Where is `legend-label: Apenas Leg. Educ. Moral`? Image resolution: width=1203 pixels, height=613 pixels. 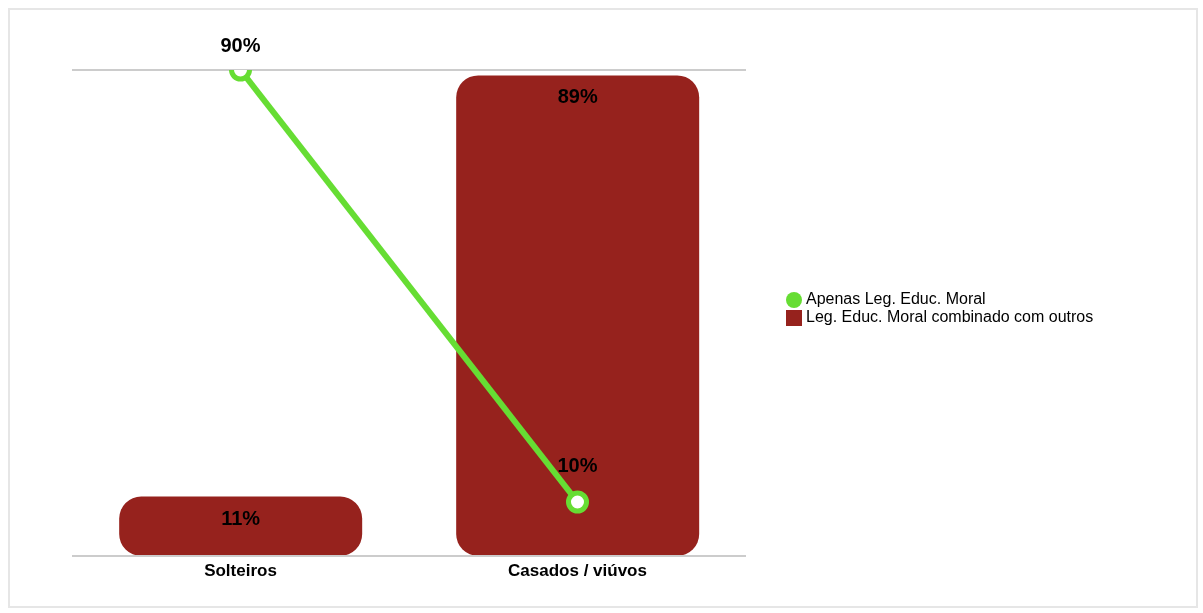 legend-label: Apenas Leg. Educ. Moral is located at coordinates (896, 298).